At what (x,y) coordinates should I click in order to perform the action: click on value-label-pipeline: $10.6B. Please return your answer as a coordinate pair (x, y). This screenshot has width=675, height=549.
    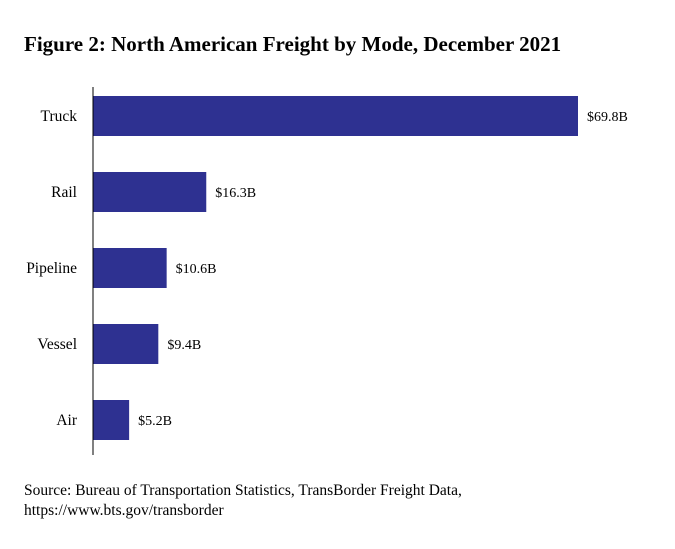
    Looking at the image, I should click on (196, 269).